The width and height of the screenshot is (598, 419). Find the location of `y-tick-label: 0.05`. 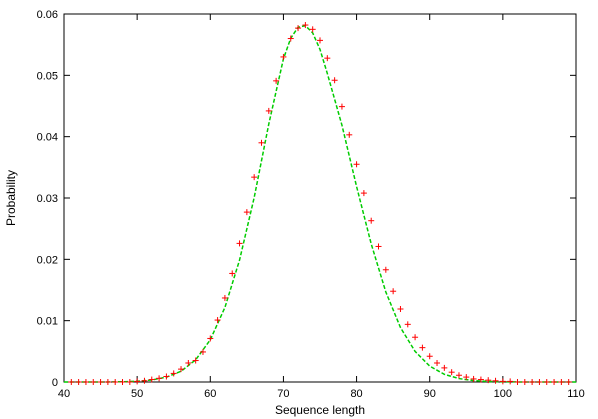

y-tick-label: 0.05 is located at coordinates (47, 76).